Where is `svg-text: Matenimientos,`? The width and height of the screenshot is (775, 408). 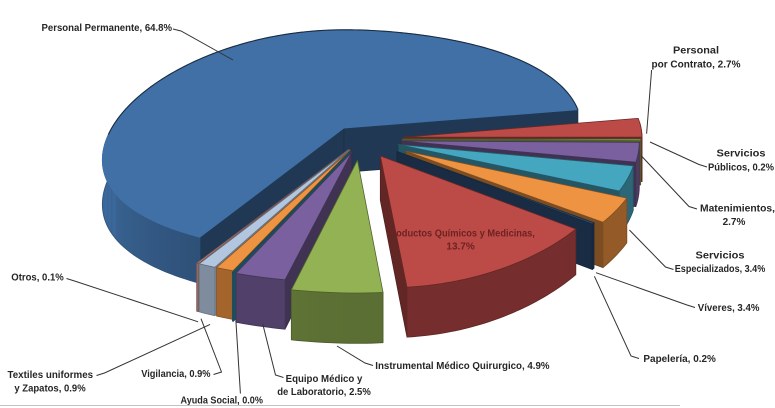 svg-text: Matenimientos, is located at coordinates (737, 209).